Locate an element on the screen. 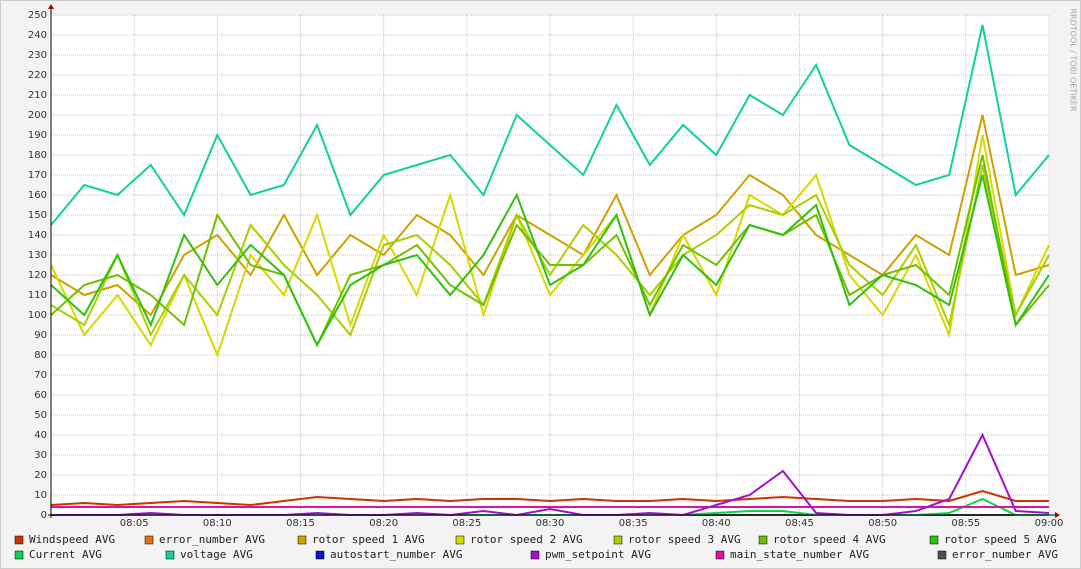 This screenshot has height=569, width=1081. y-tick-label: 170 is located at coordinates (37, 175).